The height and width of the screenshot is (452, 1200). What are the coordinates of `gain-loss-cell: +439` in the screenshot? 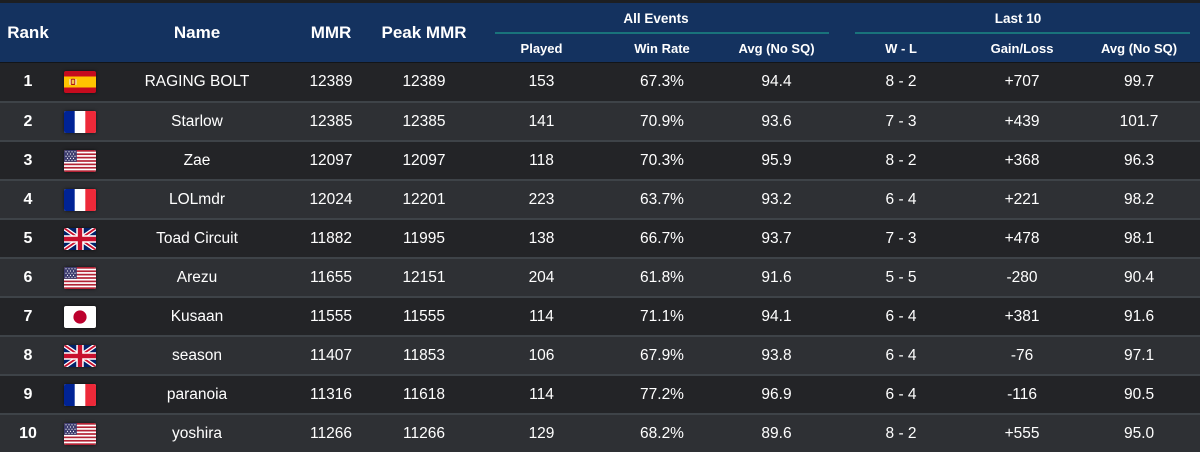 It's located at (1022, 120).